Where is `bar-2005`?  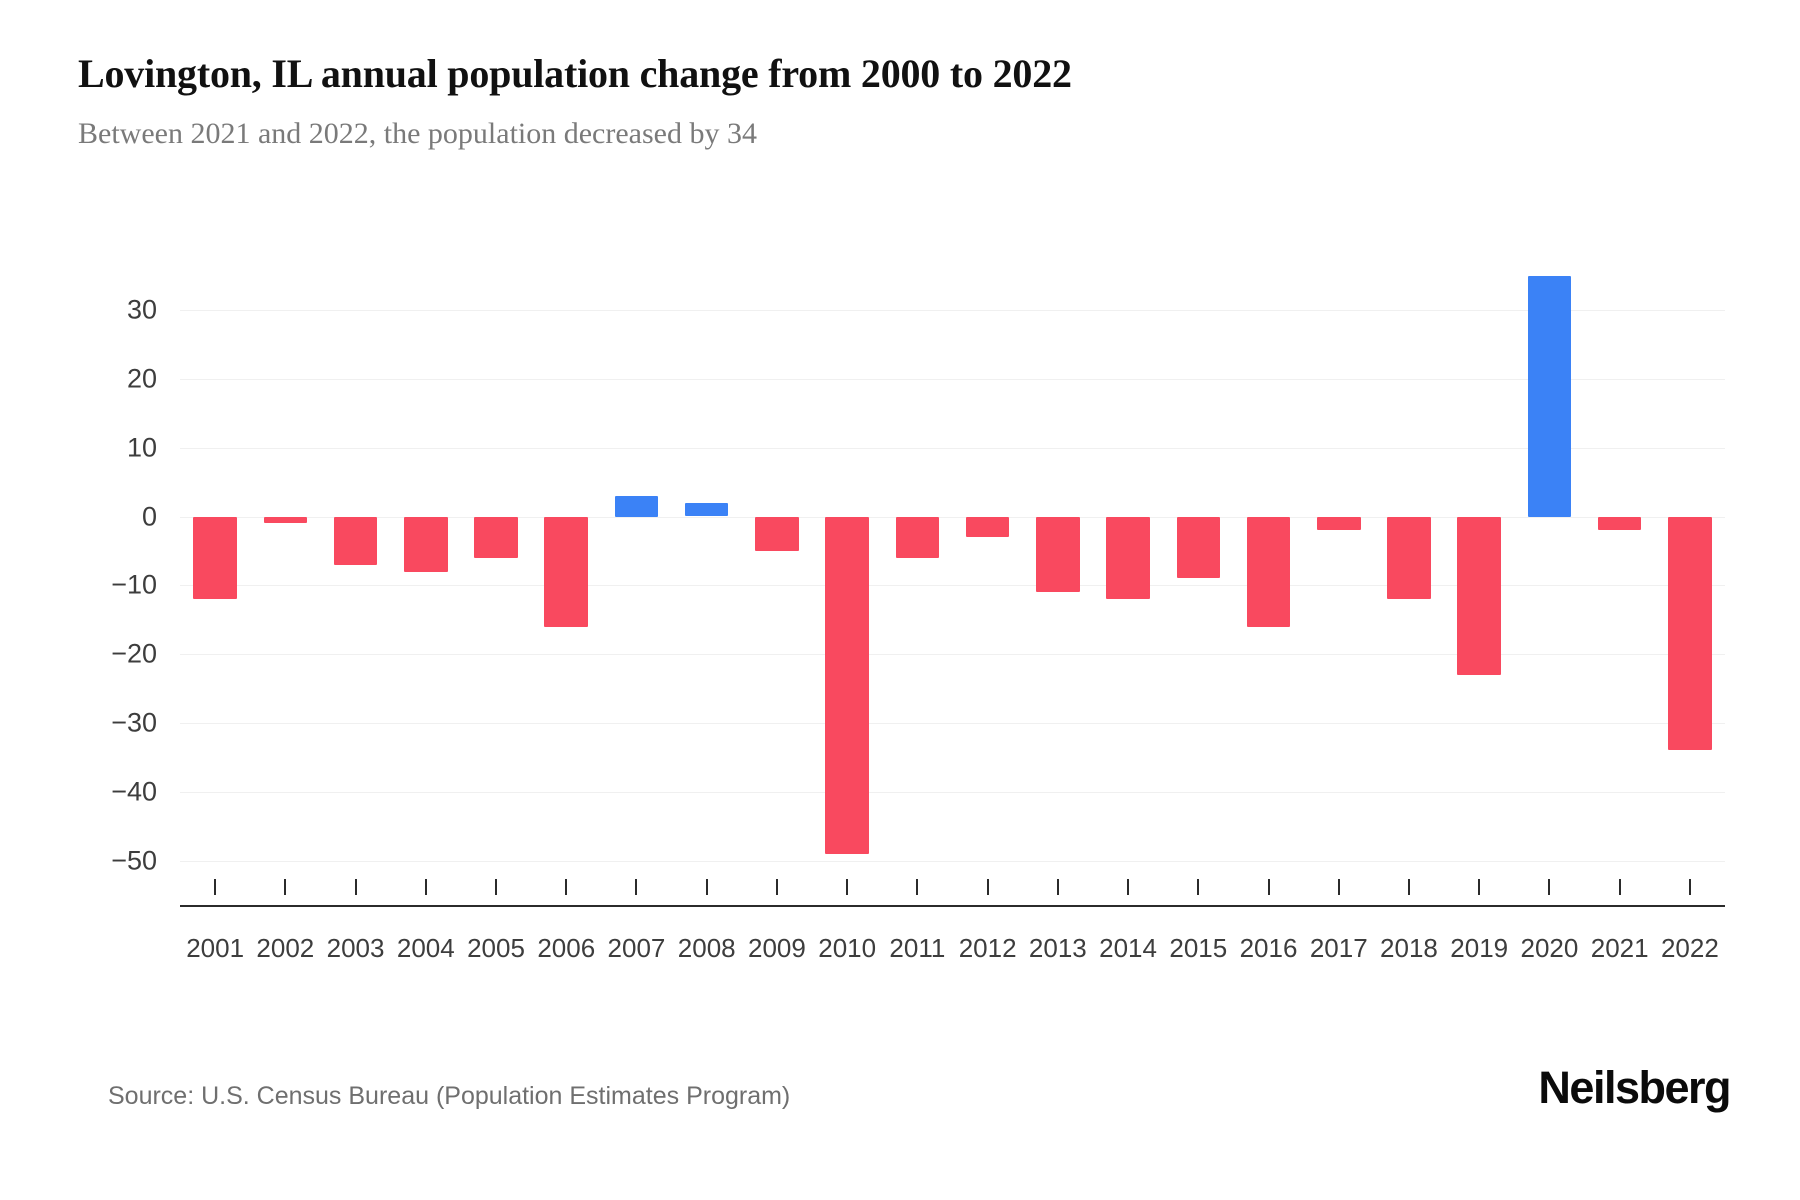
bar-2005 is located at coordinates (496, 537).